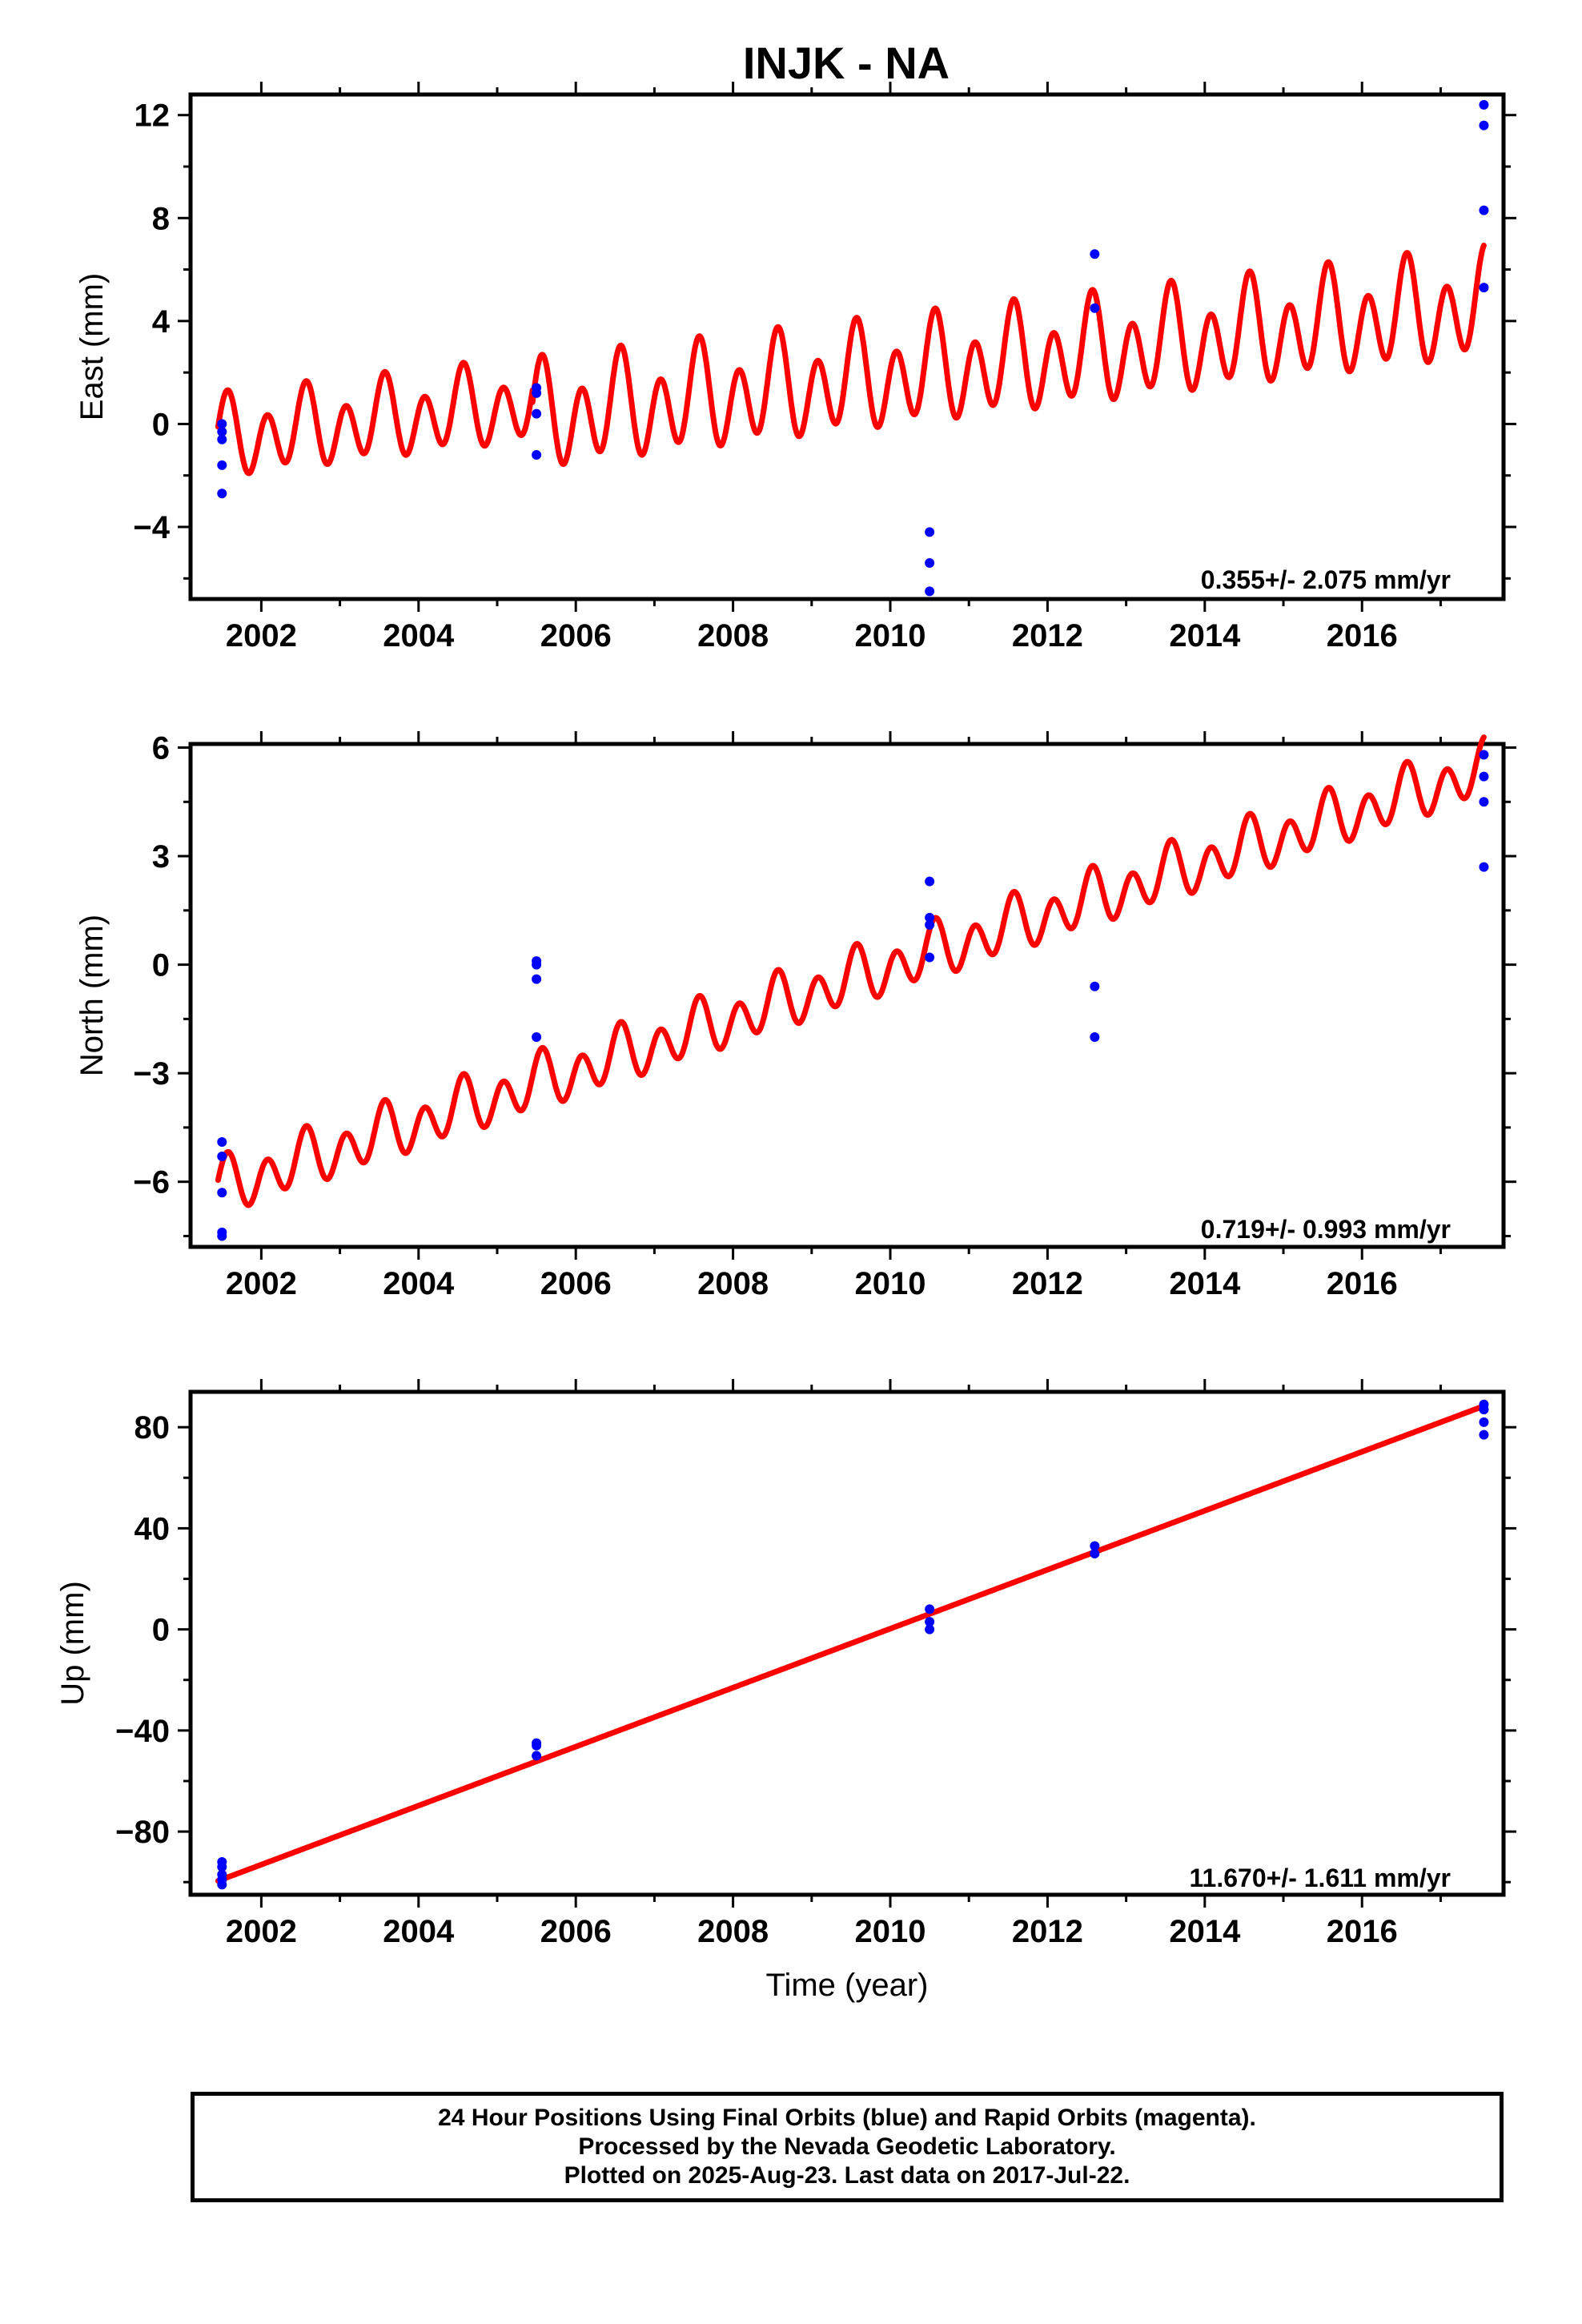 The image size is (1582, 2324). What do you see at coordinates (151, 527) in the screenshot?
I see `east-y-tick-label: −4` at bounding box center [151, 527].